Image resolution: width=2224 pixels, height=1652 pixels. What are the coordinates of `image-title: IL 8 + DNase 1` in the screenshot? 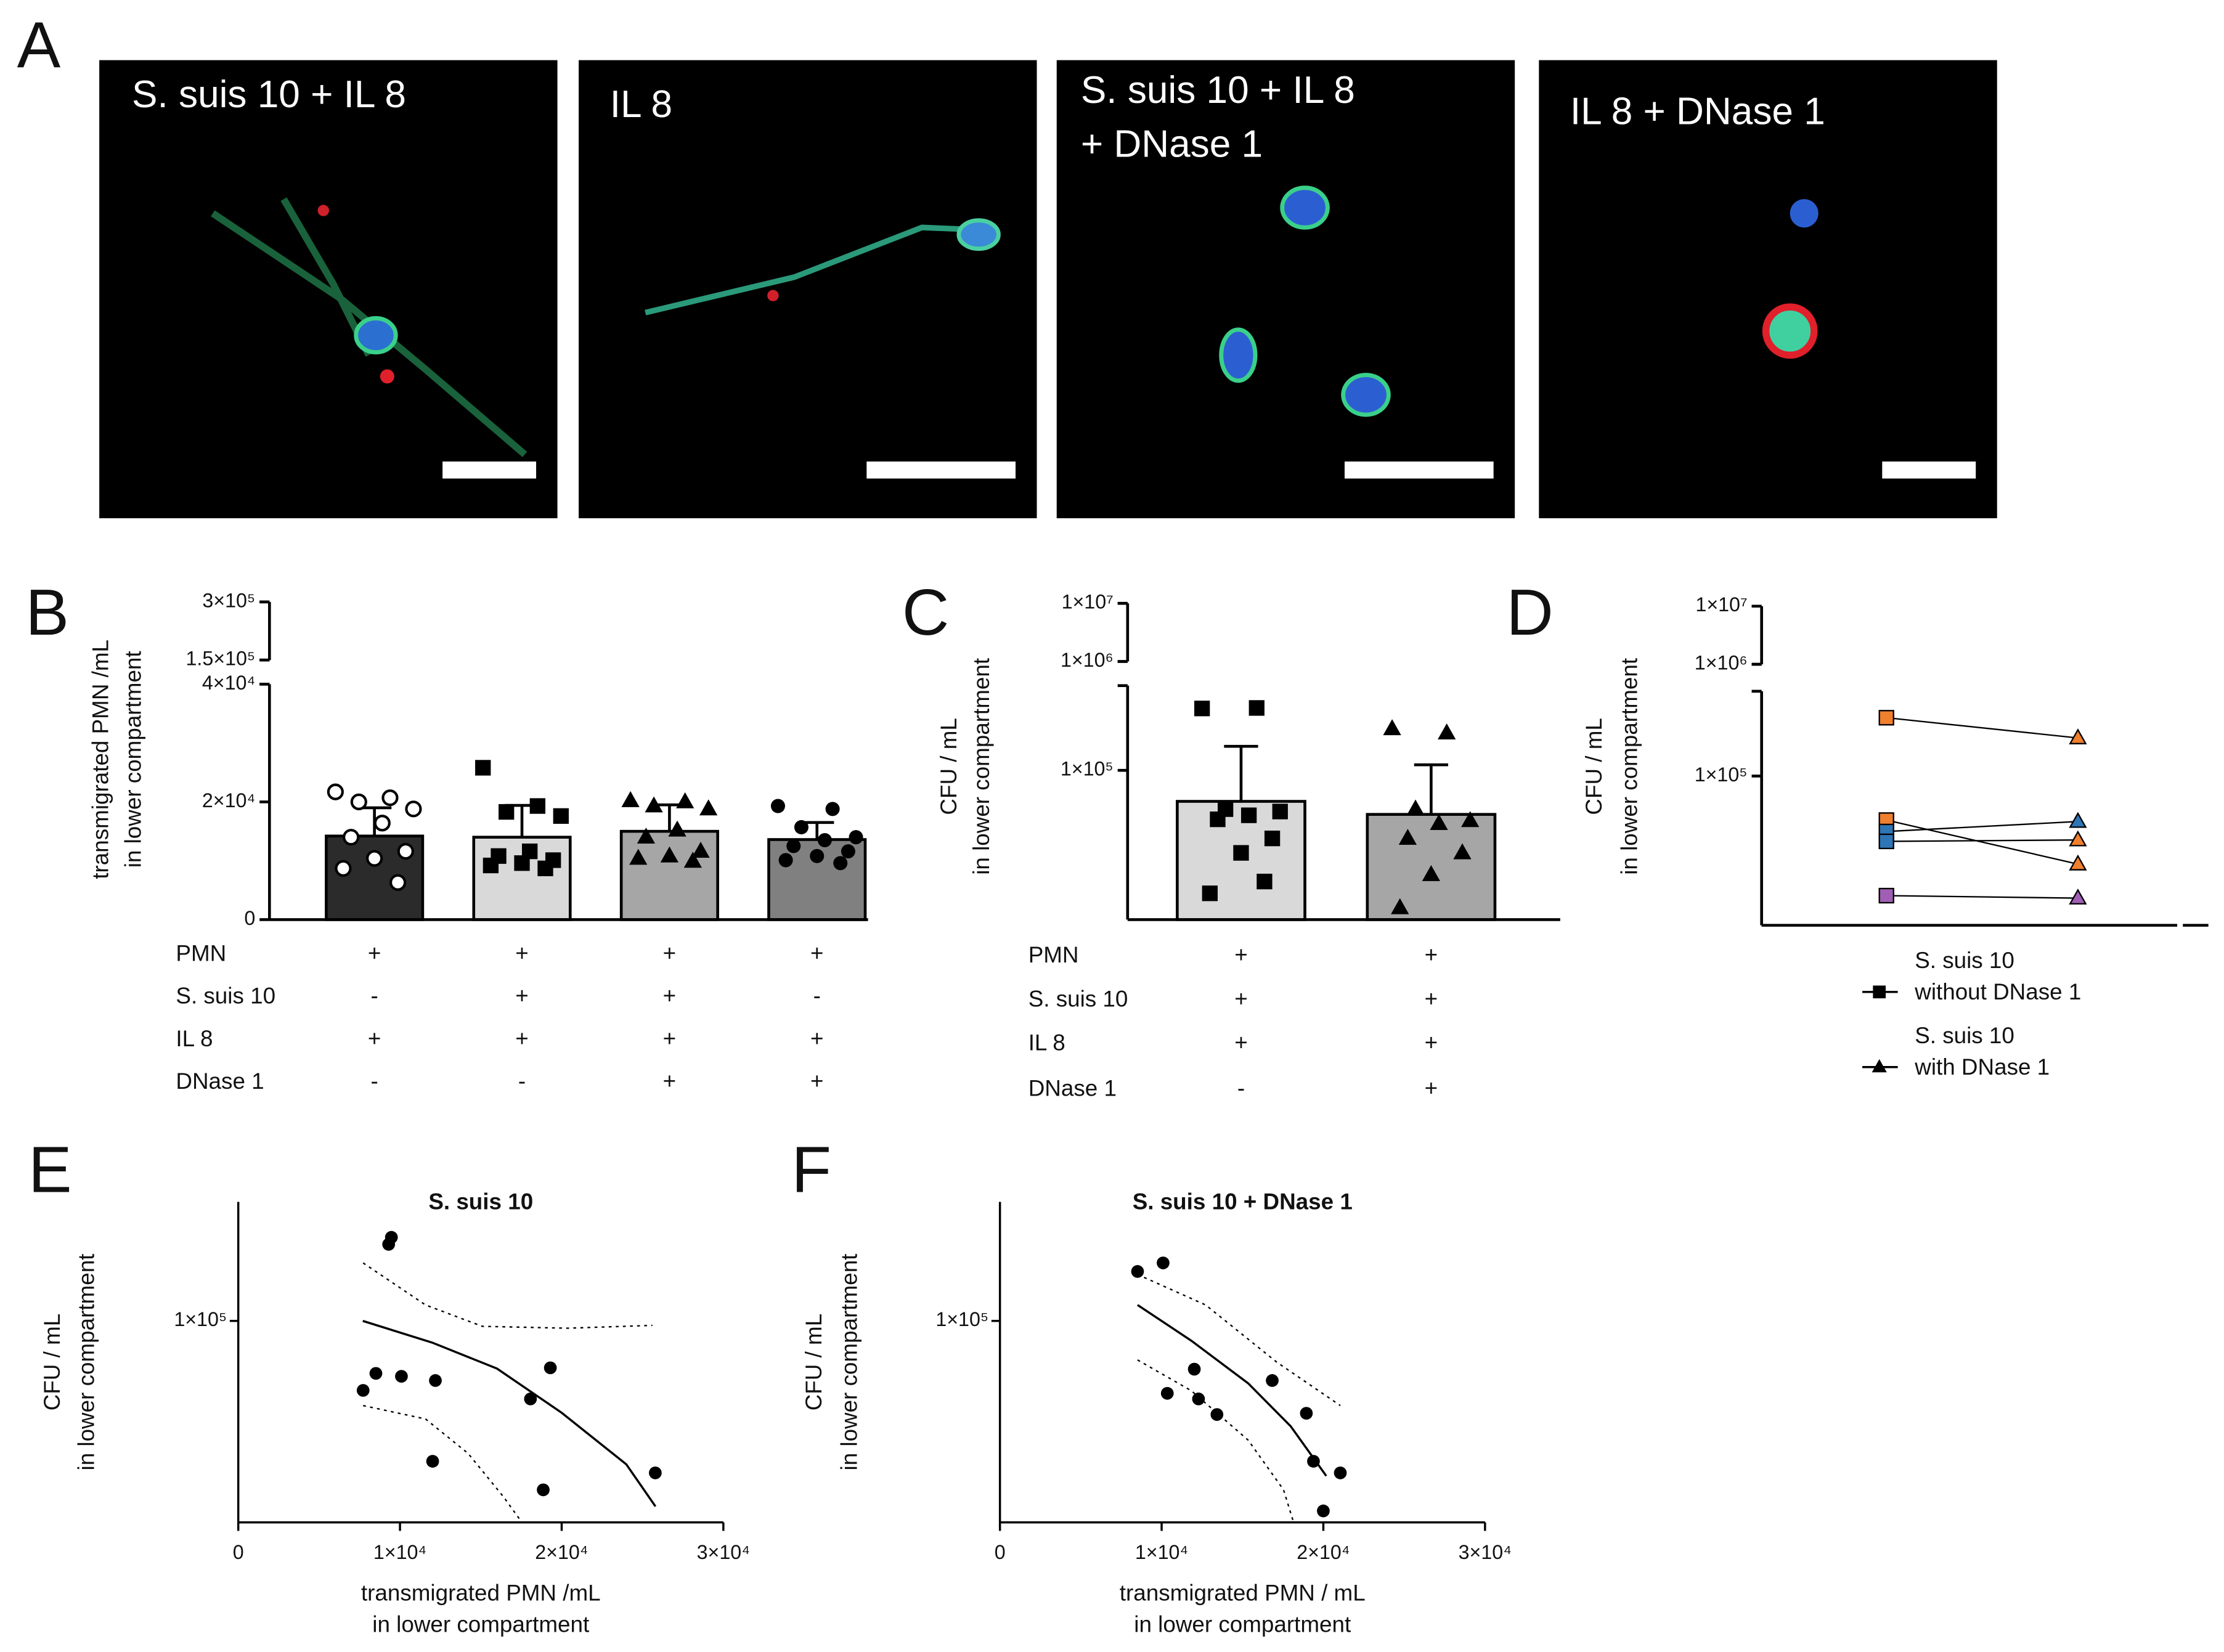 It's located at (1697, 111).